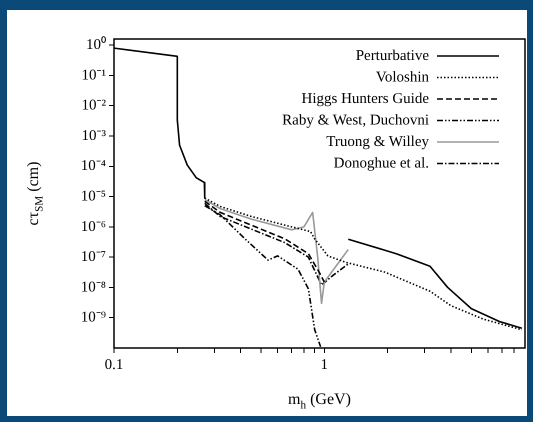  Describe the element at coordinates (393, 56) in the screenshot. I see `legend-label: Perturbative` at that location.